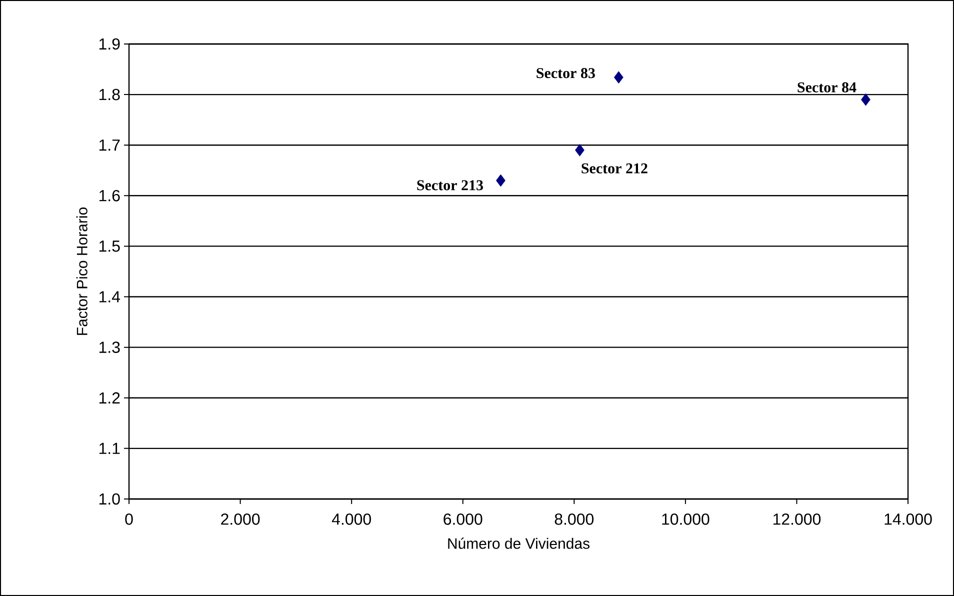  What do you see at coordinates (565, 73) in the screenshot?
I see `annotation: Sector 83` at bounding box center [565, 73].